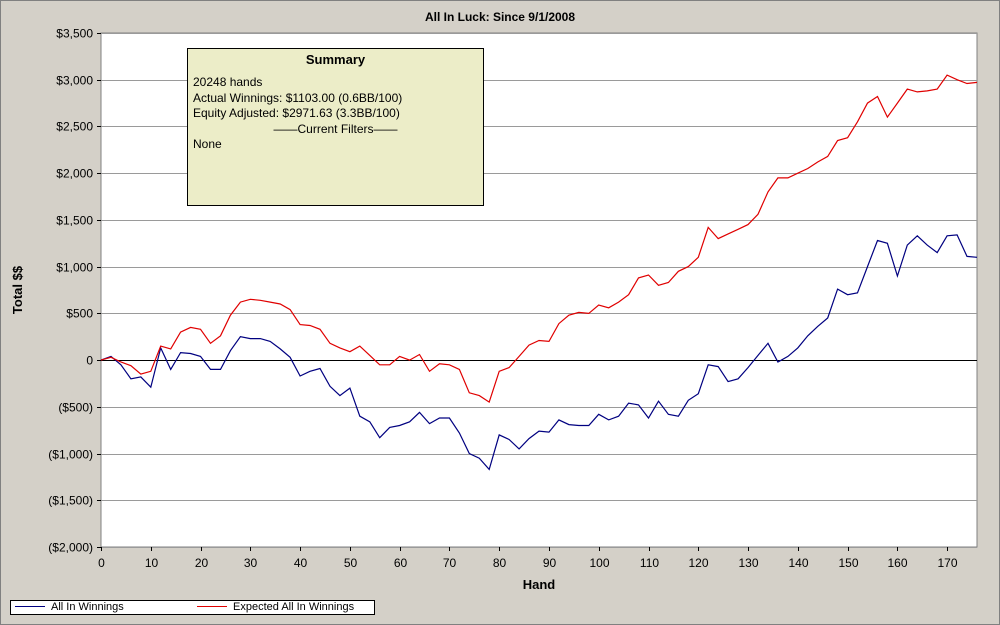  What do you see at coordinates (70, 548) in the screenshot?
I see `y-tick-label: ($2,000)` at bounding box center [70, 548].